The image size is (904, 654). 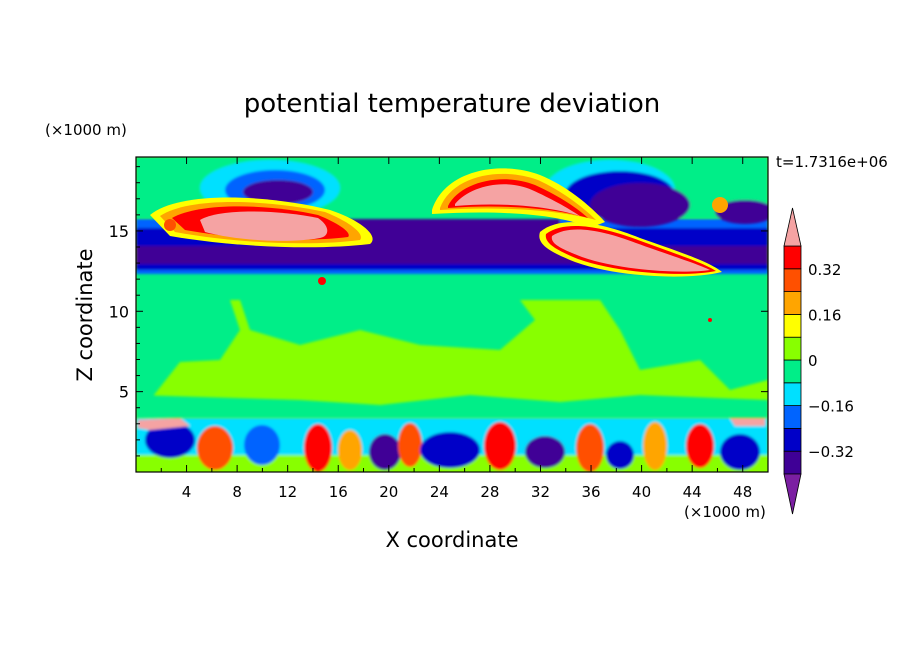 I want to click on x-tick-label: 20, so click(x=388, y=492).